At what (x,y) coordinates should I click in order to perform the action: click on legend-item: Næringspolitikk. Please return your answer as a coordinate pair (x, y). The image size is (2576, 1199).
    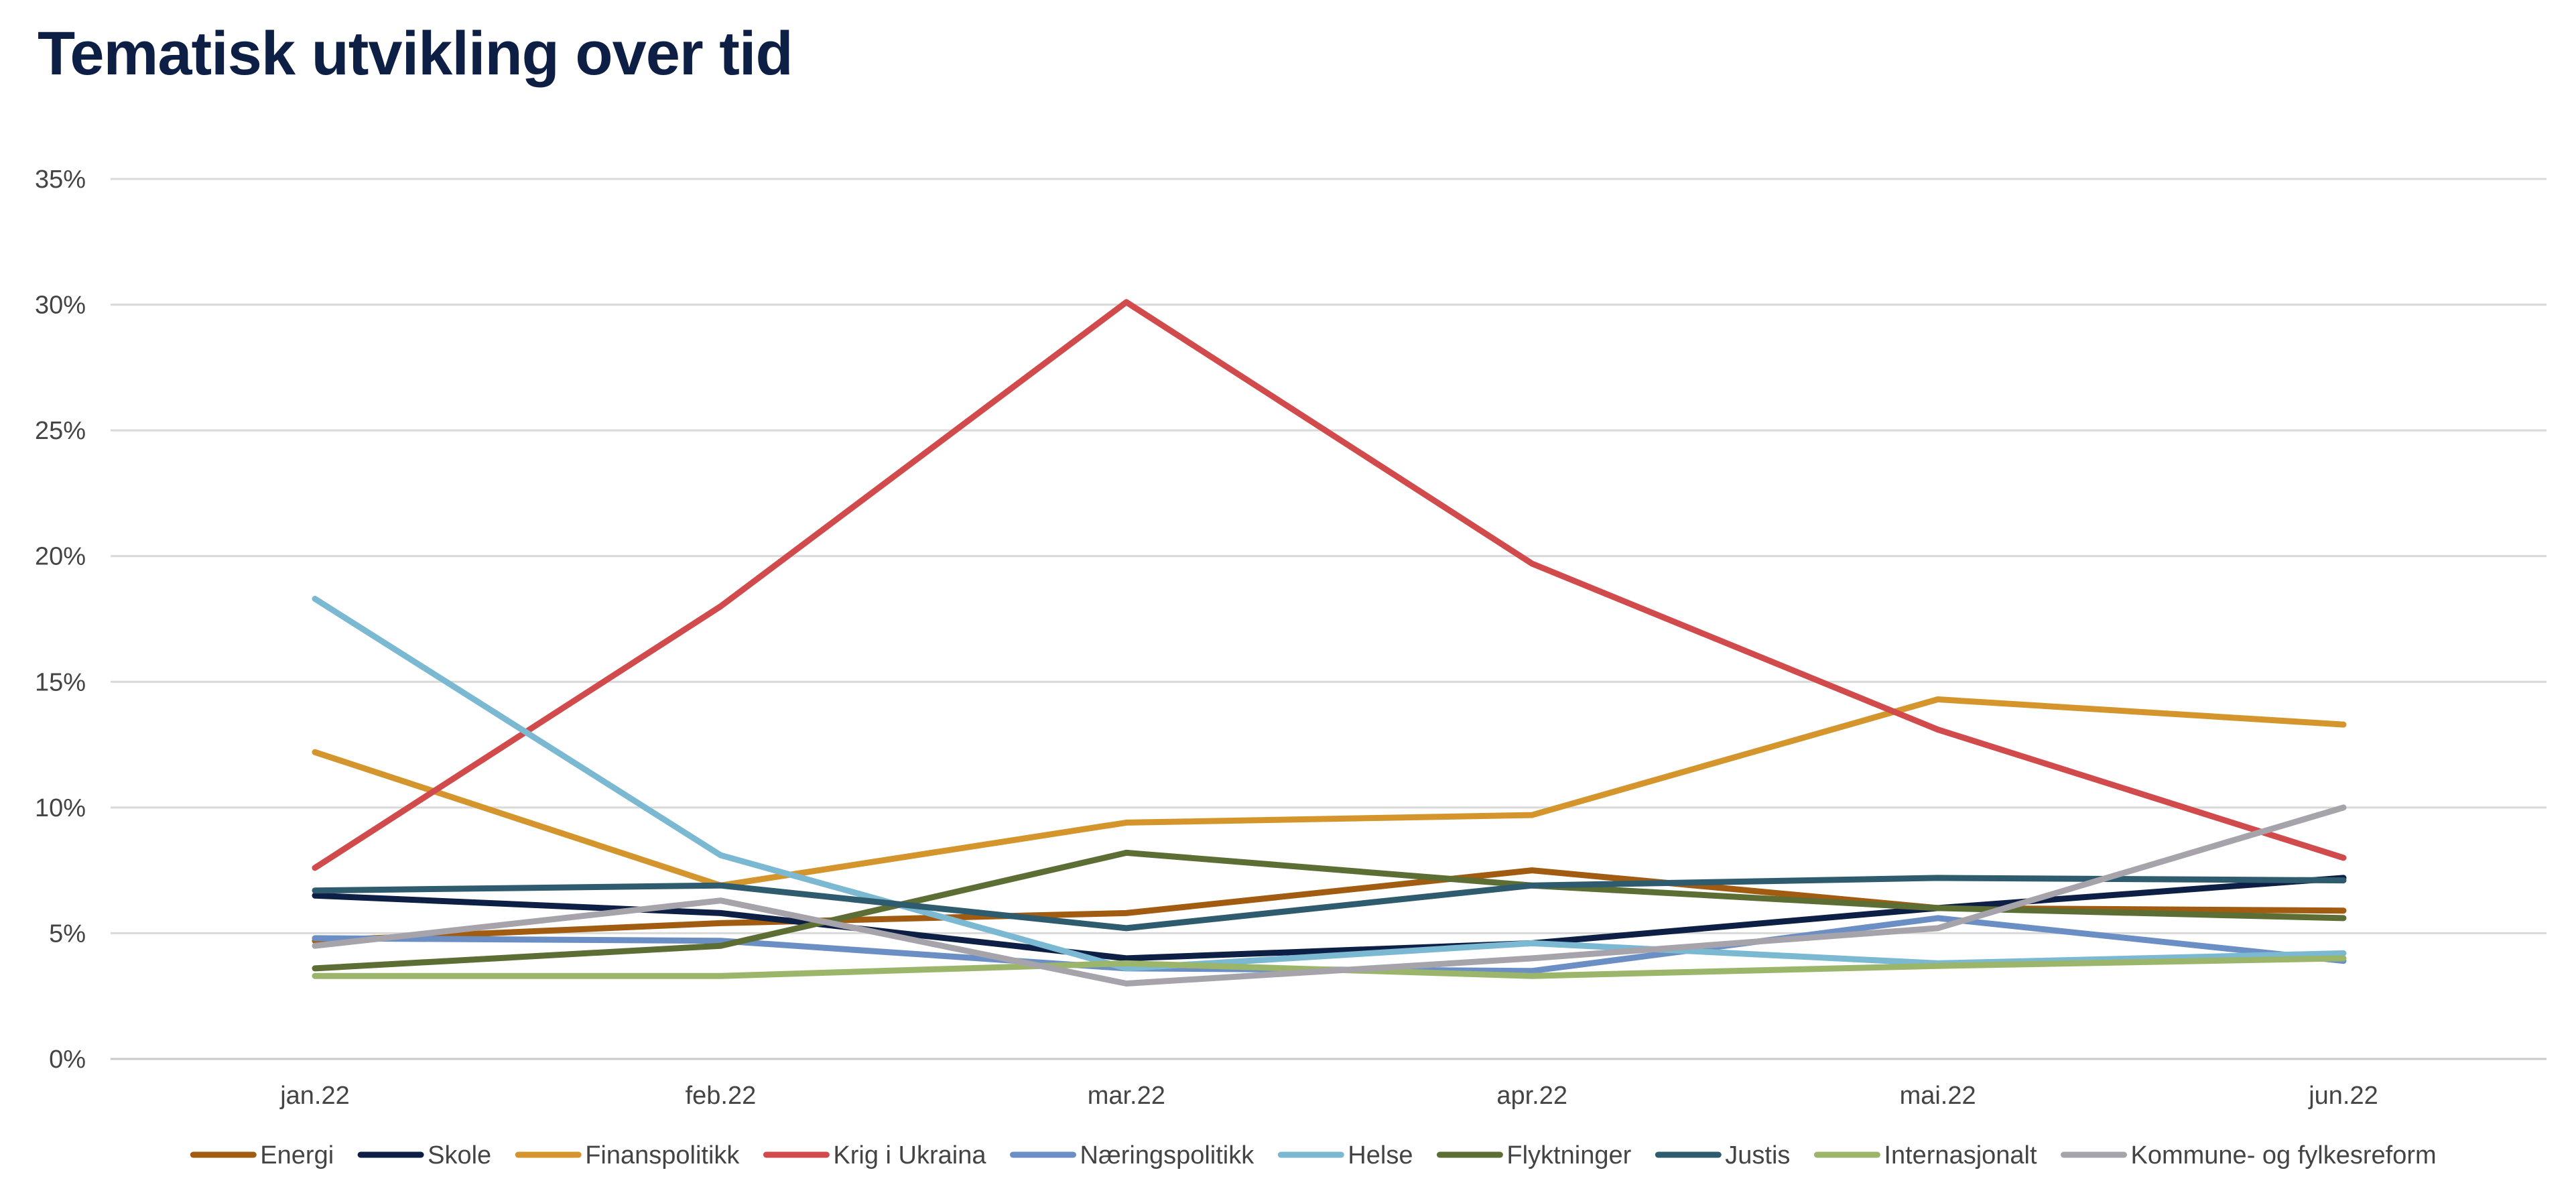
    Looking at the image, I should click on (1132, 1155).